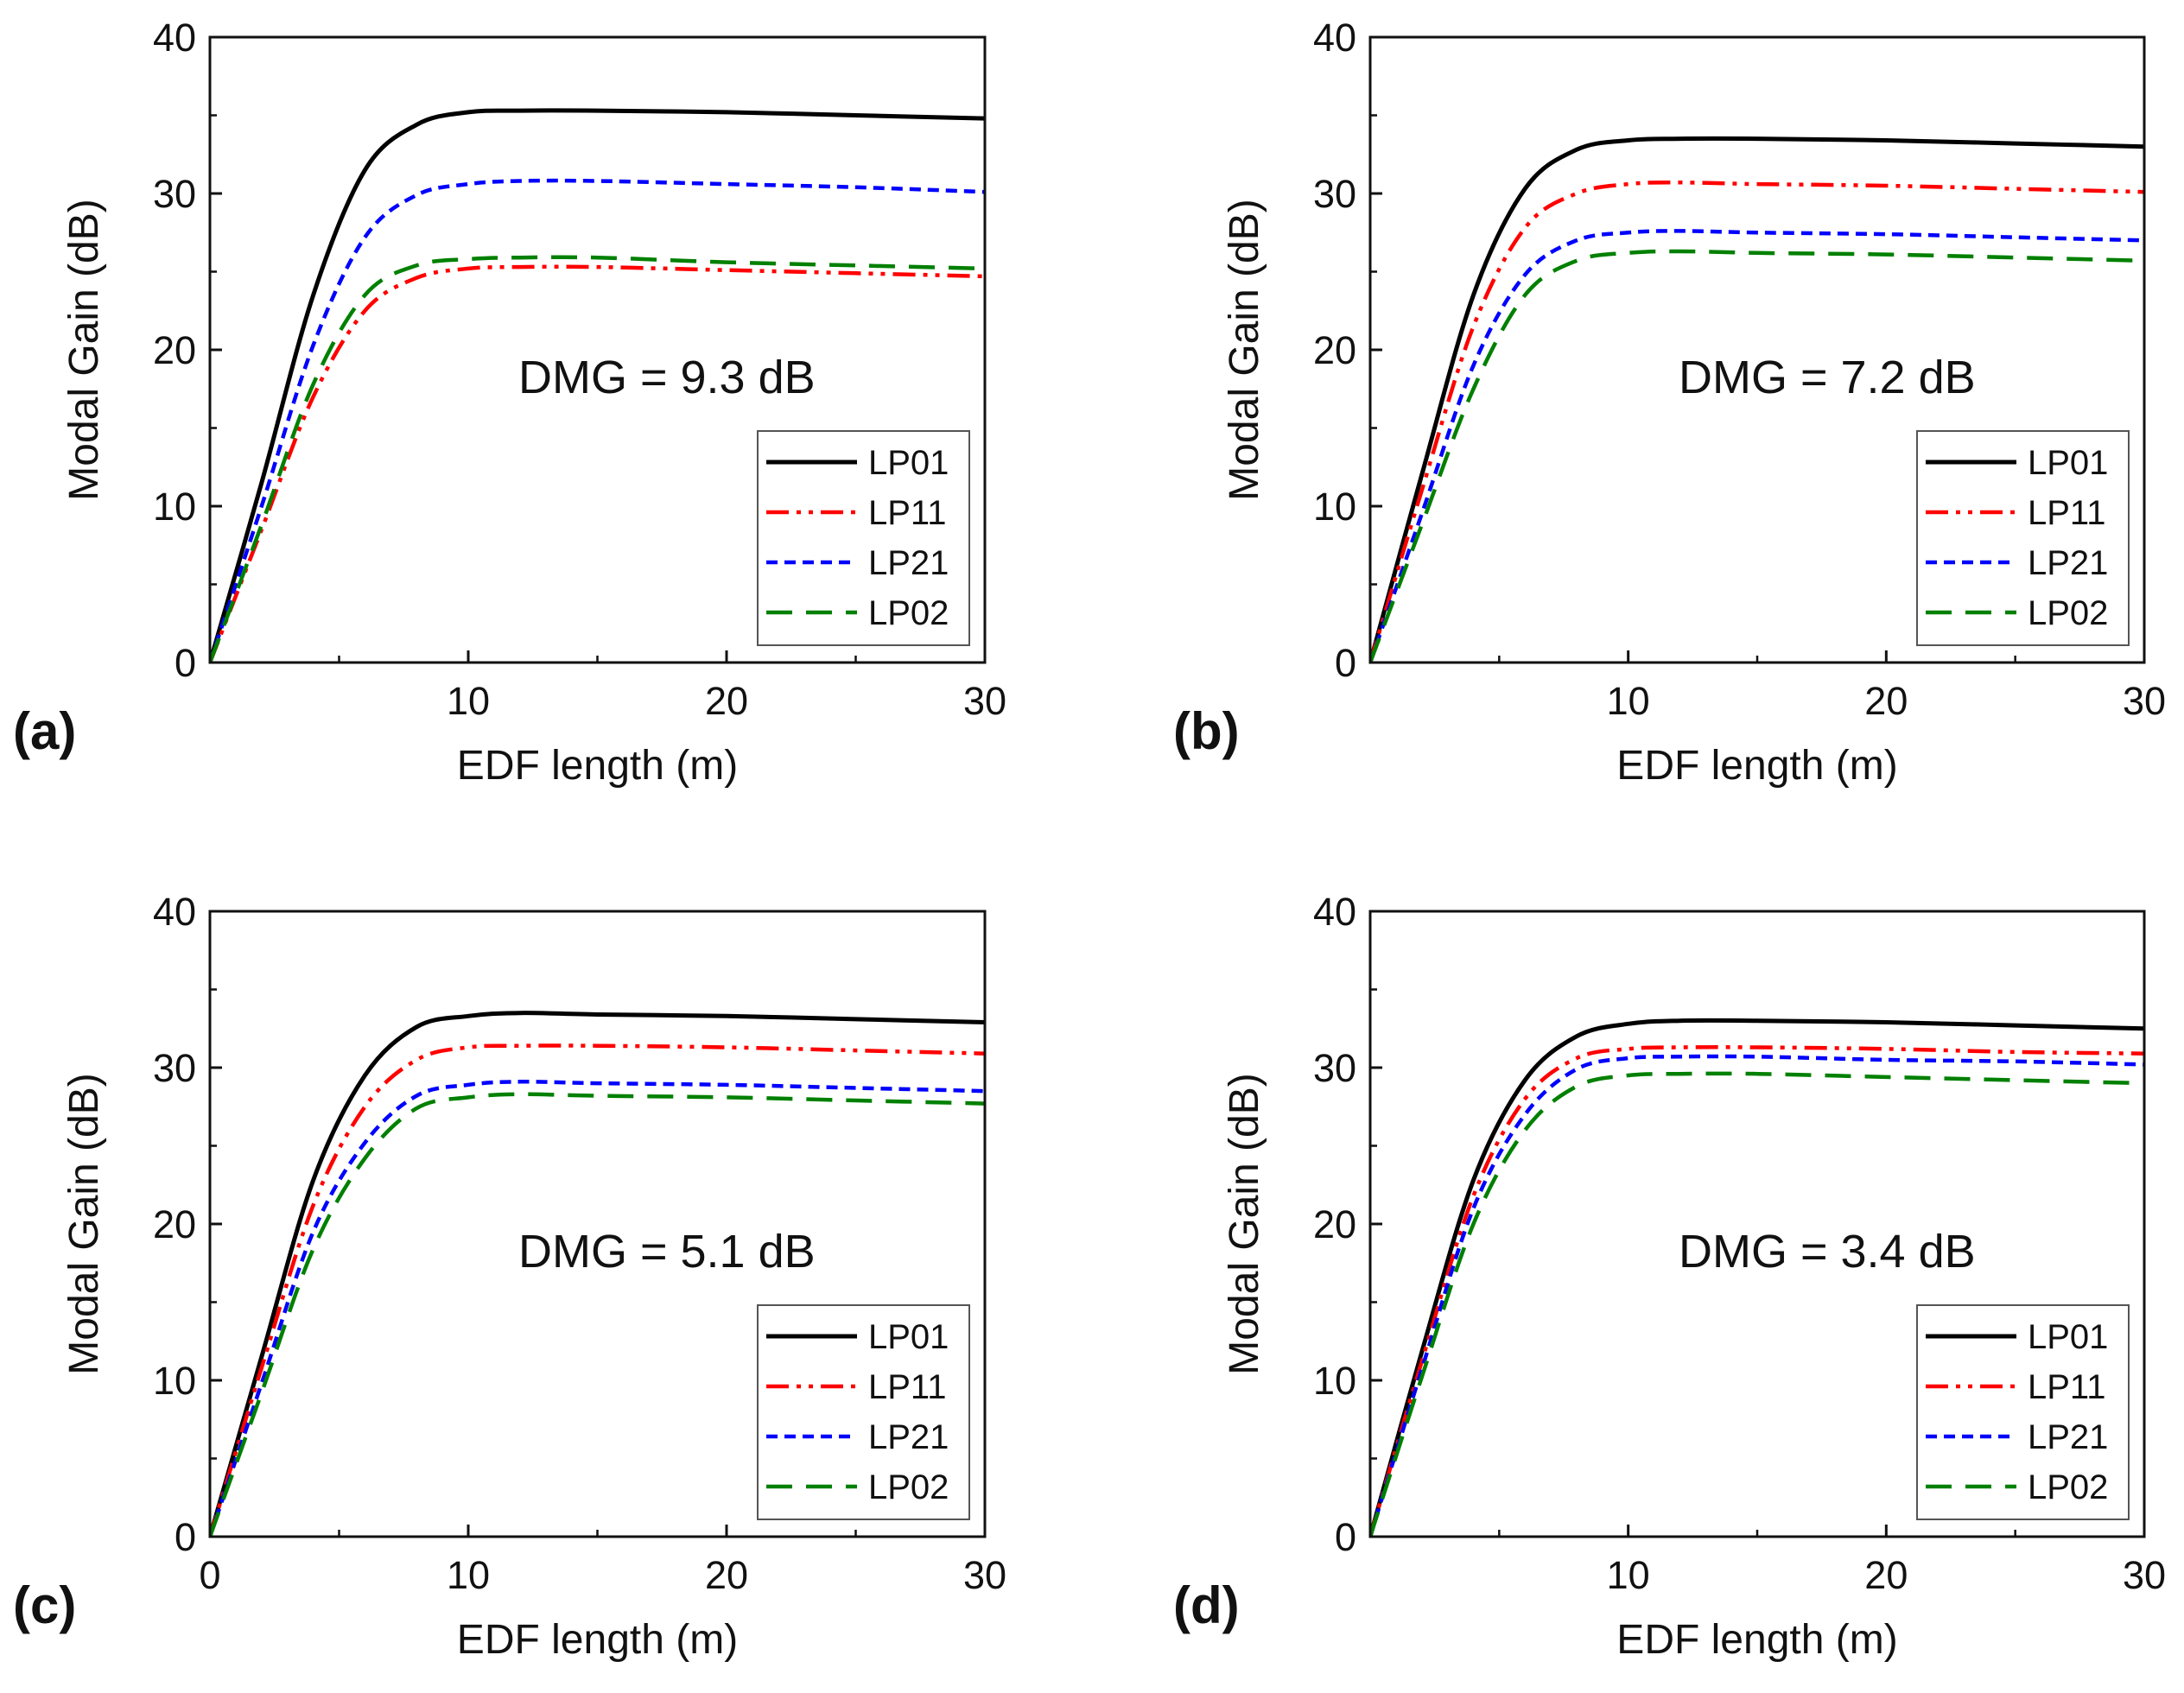  I want to click on dmg-annotation: DMG = 9.3 dB, so click(667, 377).